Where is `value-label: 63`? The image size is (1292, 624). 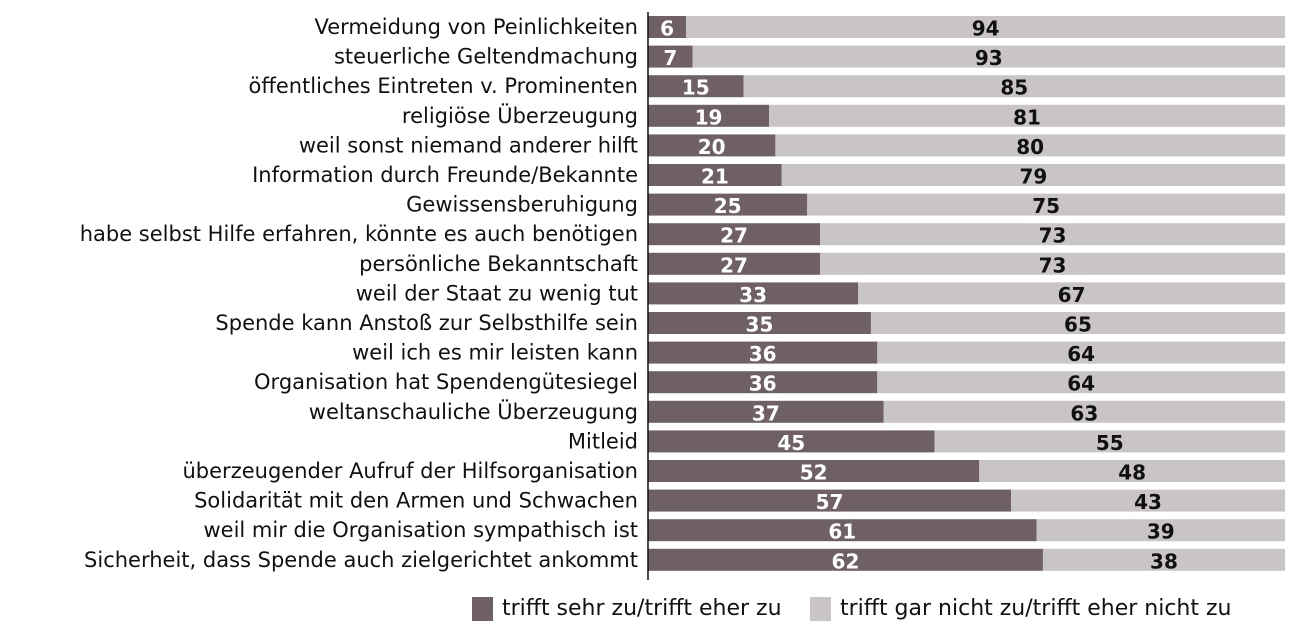 value-label: 63 is located at coordinates (1084, 413).